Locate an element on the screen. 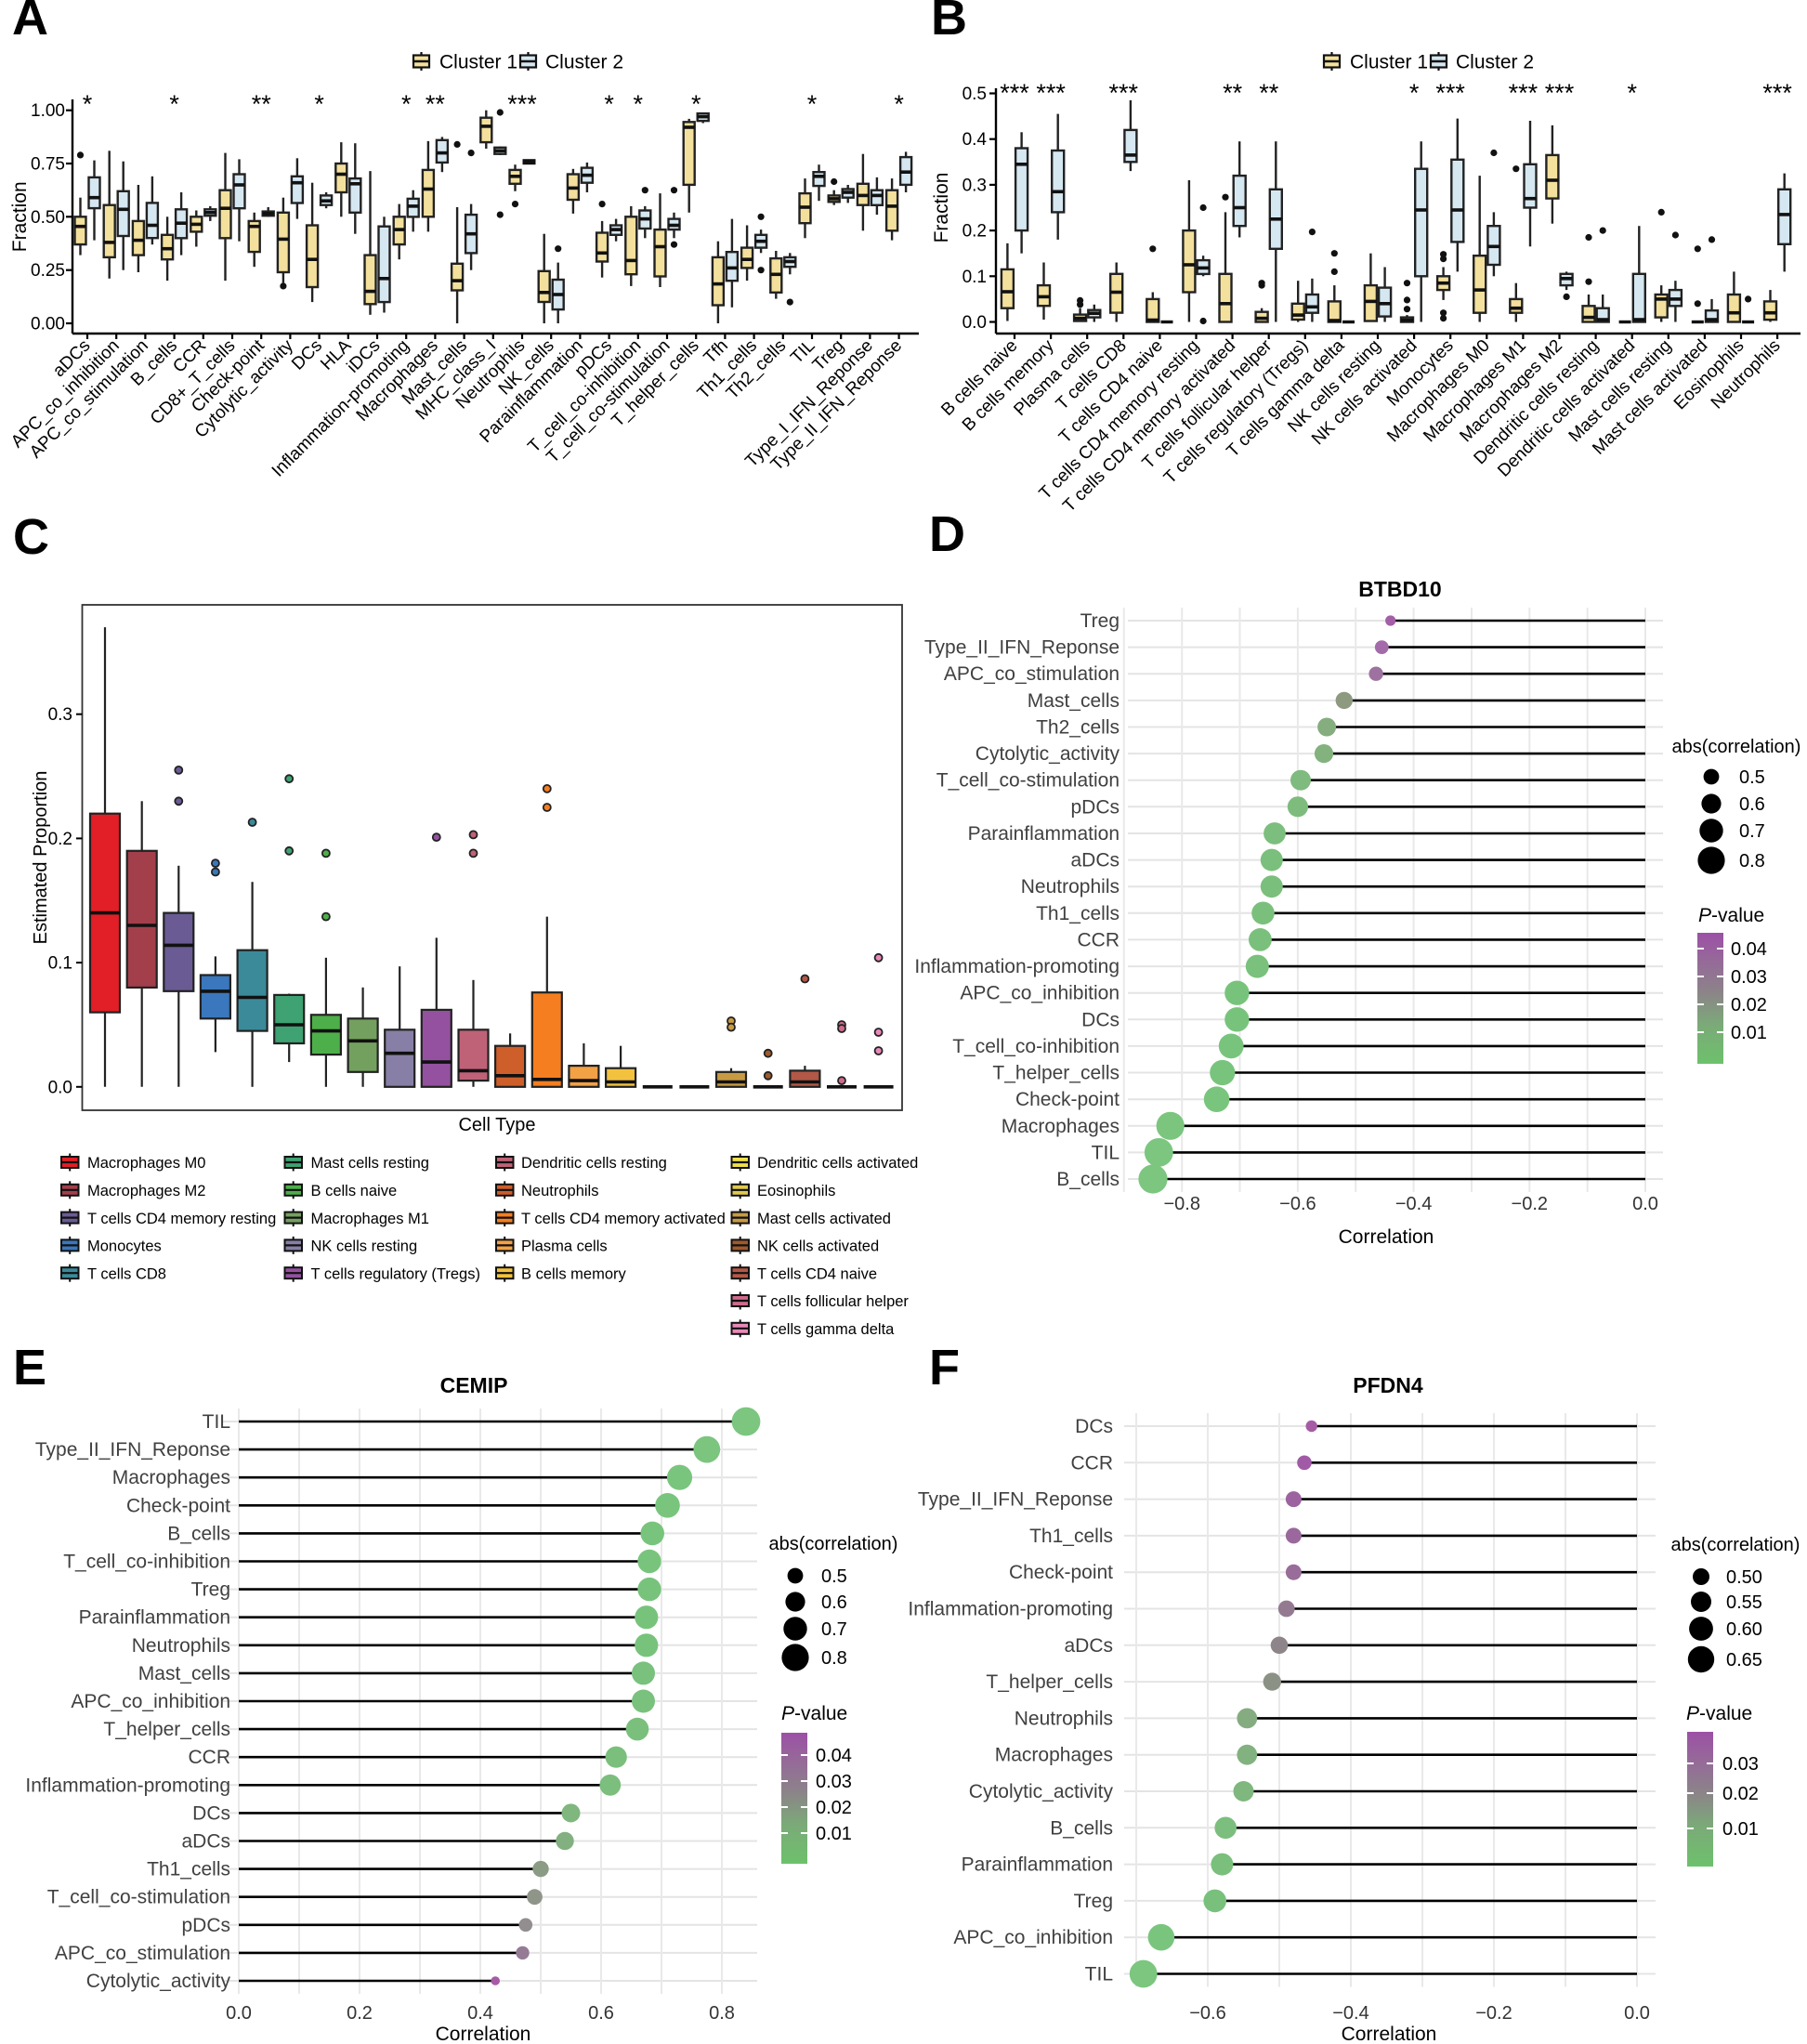  svg-text: B cells naive is located at coordinates (354, 1191).